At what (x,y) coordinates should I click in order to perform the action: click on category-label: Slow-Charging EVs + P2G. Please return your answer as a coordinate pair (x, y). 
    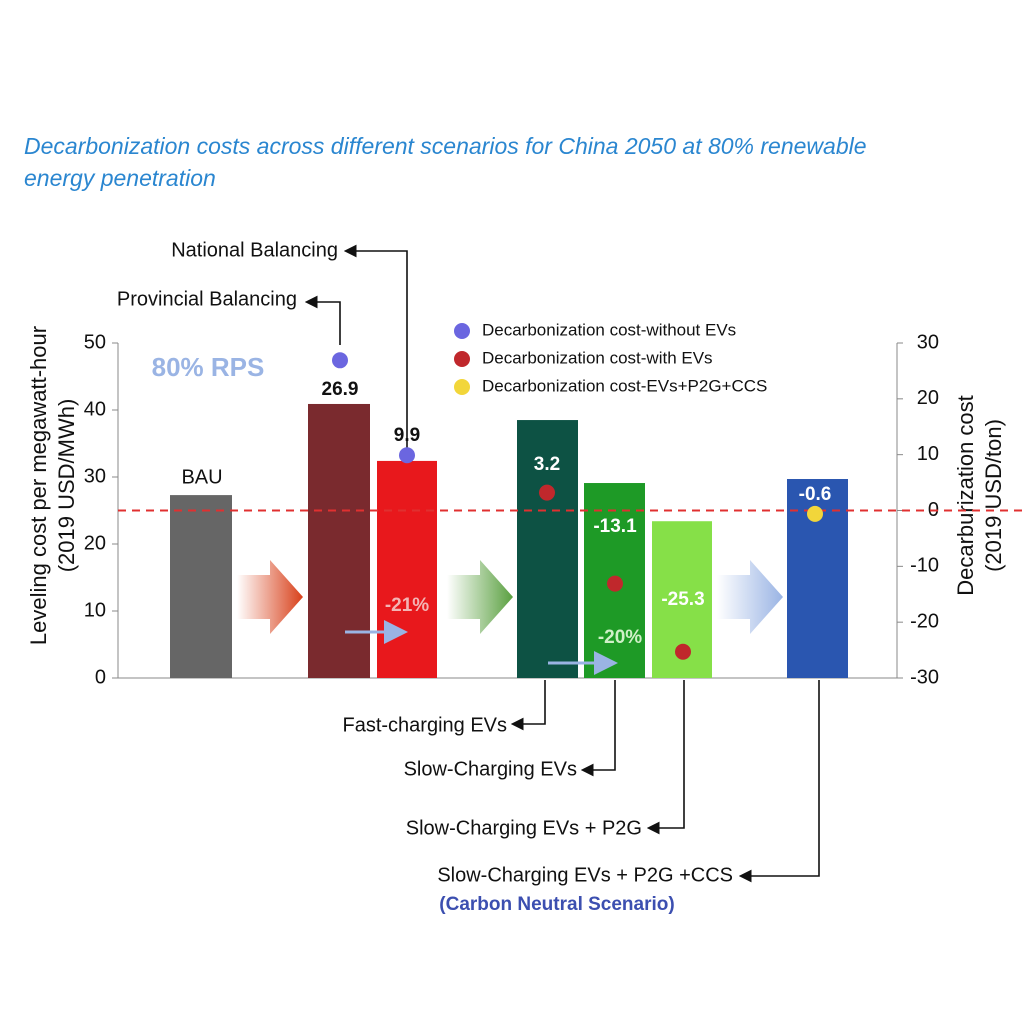
    Looking at the image, I should click on (524, 828).